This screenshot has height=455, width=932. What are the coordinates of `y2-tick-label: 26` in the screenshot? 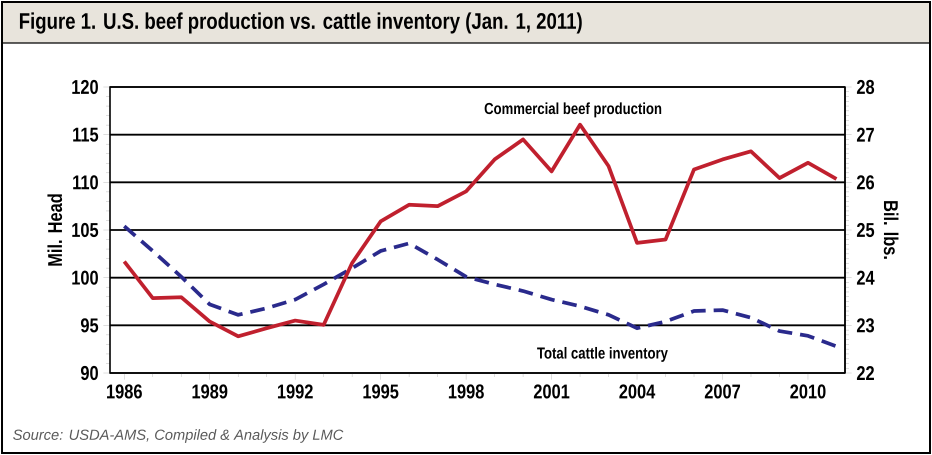 It's located at (865, 182).